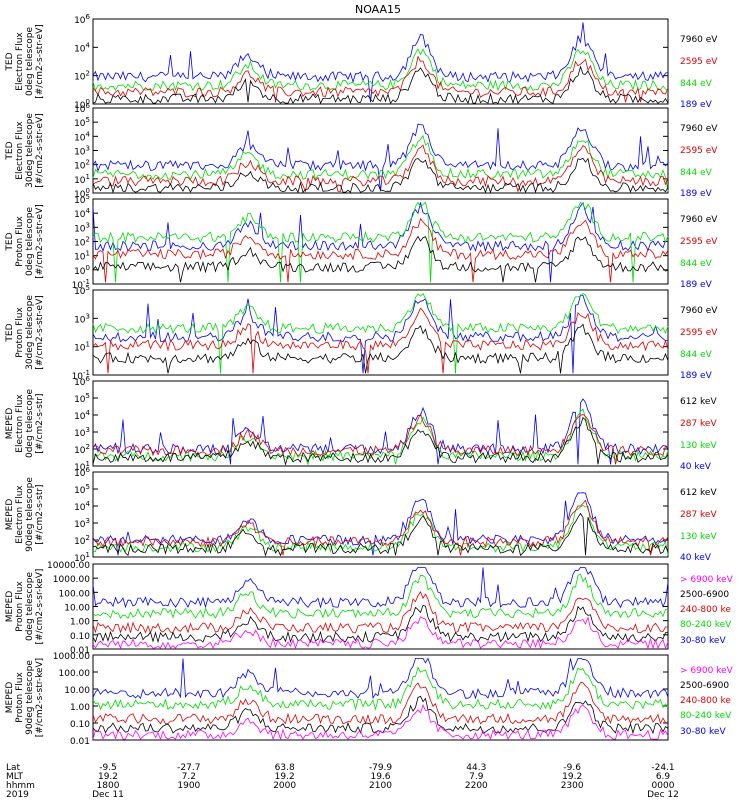 Image resolution: width=750 pixels, height=800 pixels. Describe the element at coordinates (698, 424) in the screenshot. I see `legend-entry: 287 keV` at that location.